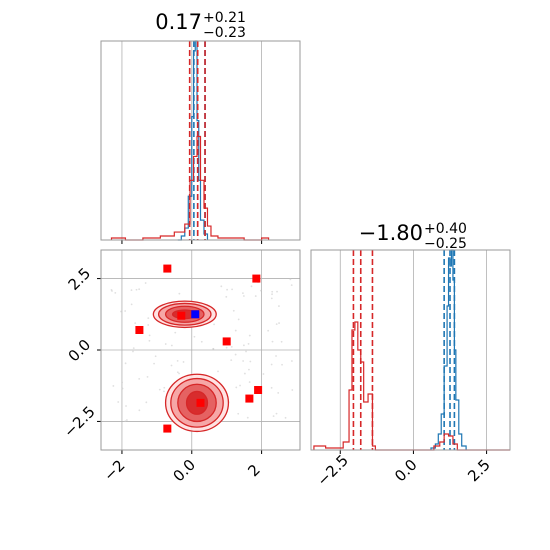 The height and width of the screenshot is (550, 550). I want to click on title-param-1-plus: +0.21, so click(224, 18).